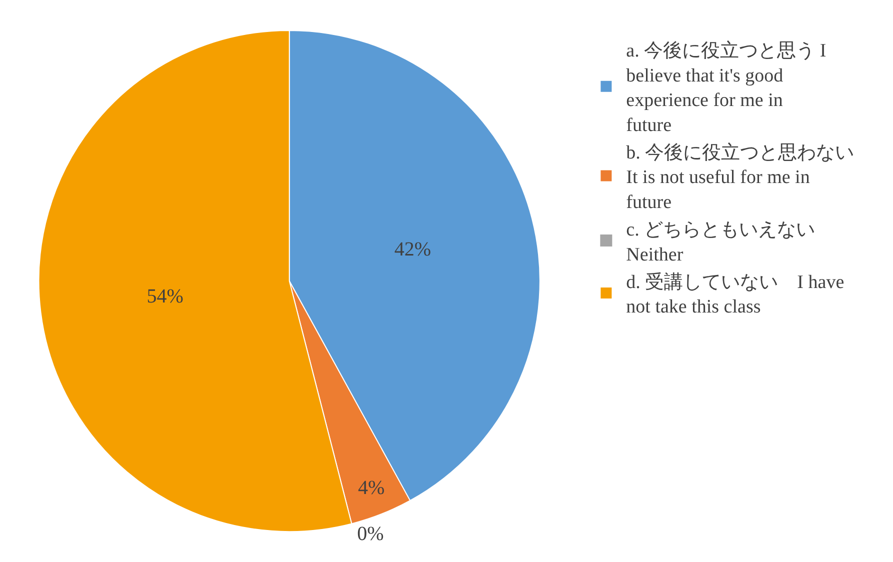 This screenshot has height=562, width=893. Describe the element at coordinates (412, 249) in the screenshot. I see `data-label: 42%` at that location.